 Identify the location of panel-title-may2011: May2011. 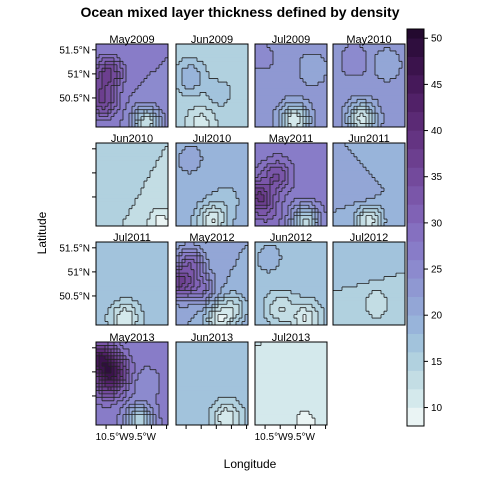
(291, 139).